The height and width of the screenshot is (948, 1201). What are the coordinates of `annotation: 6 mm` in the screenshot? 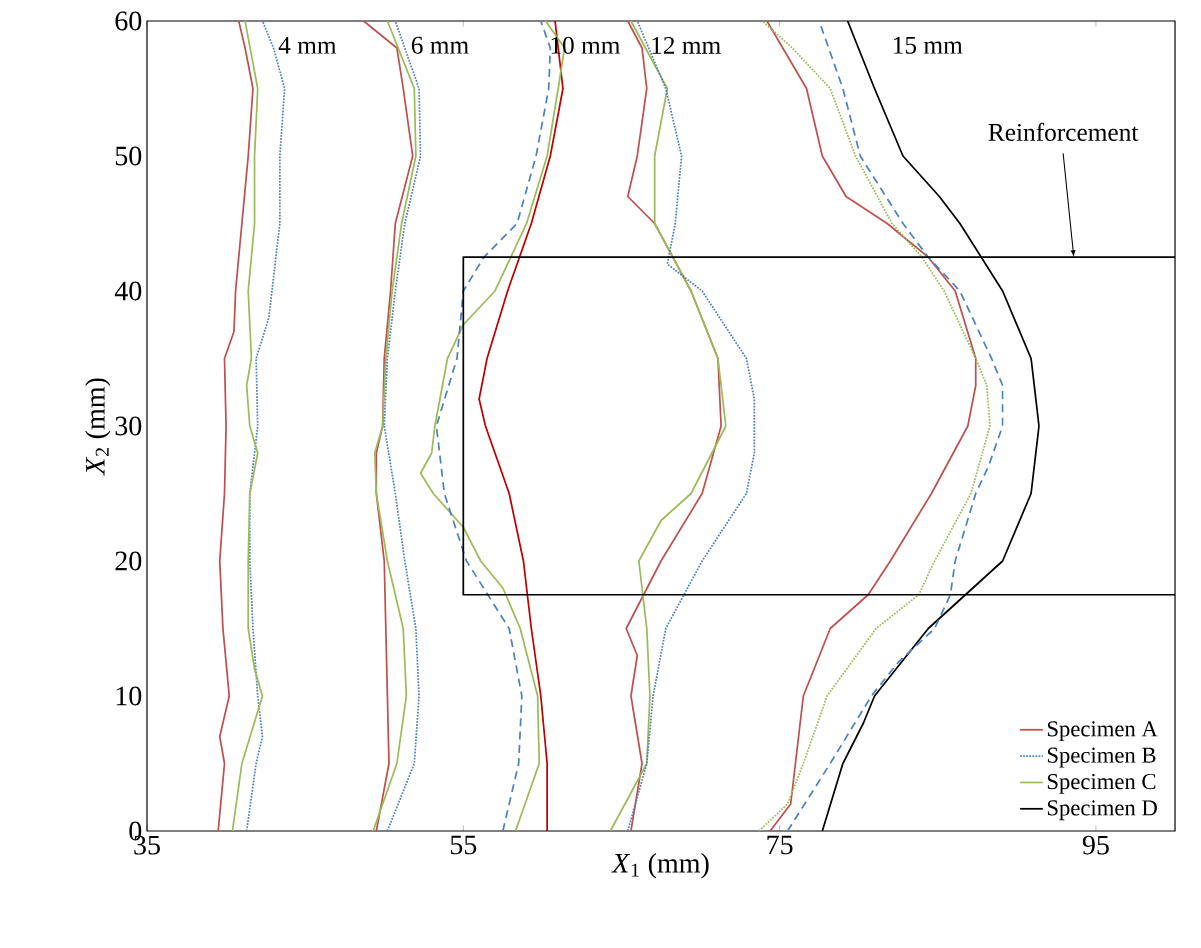 It's located at (440, 45).